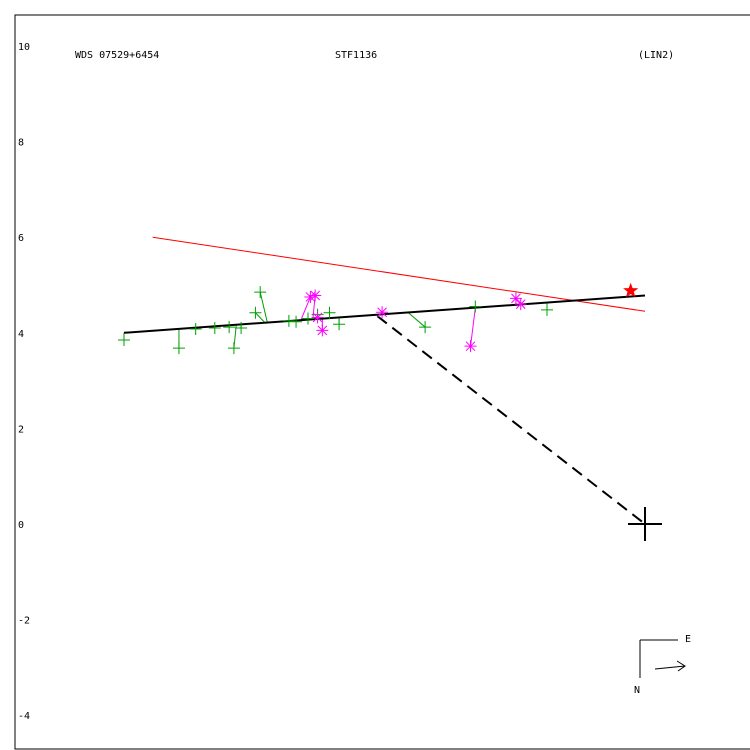 The width and height of the screenshot is (750, 750). What do you see at coordinates (24, 621) in the screenshot?
I see `y-tick-label: -2` at bounding box center [24, 621].